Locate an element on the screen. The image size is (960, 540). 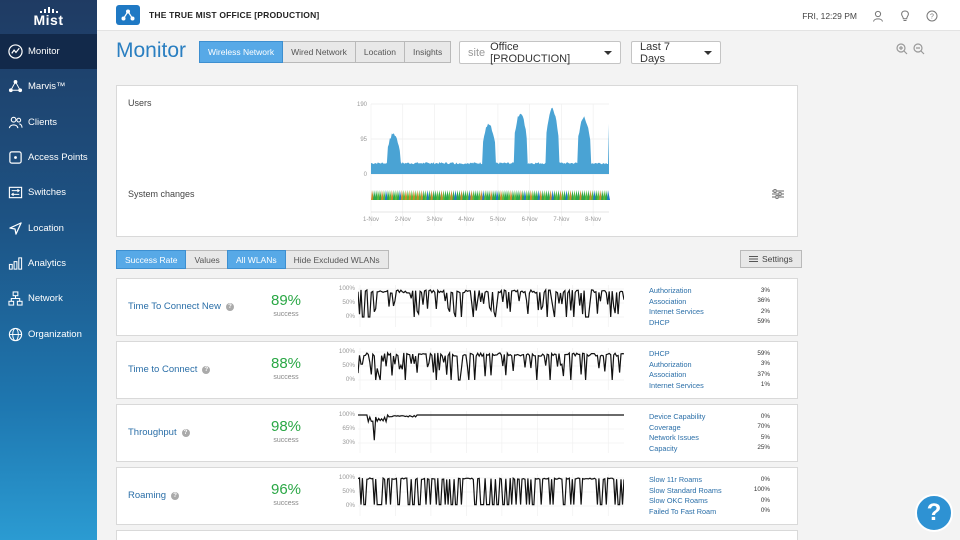
tab-wired-network: Wired Network is located at coordinates (319, 52).